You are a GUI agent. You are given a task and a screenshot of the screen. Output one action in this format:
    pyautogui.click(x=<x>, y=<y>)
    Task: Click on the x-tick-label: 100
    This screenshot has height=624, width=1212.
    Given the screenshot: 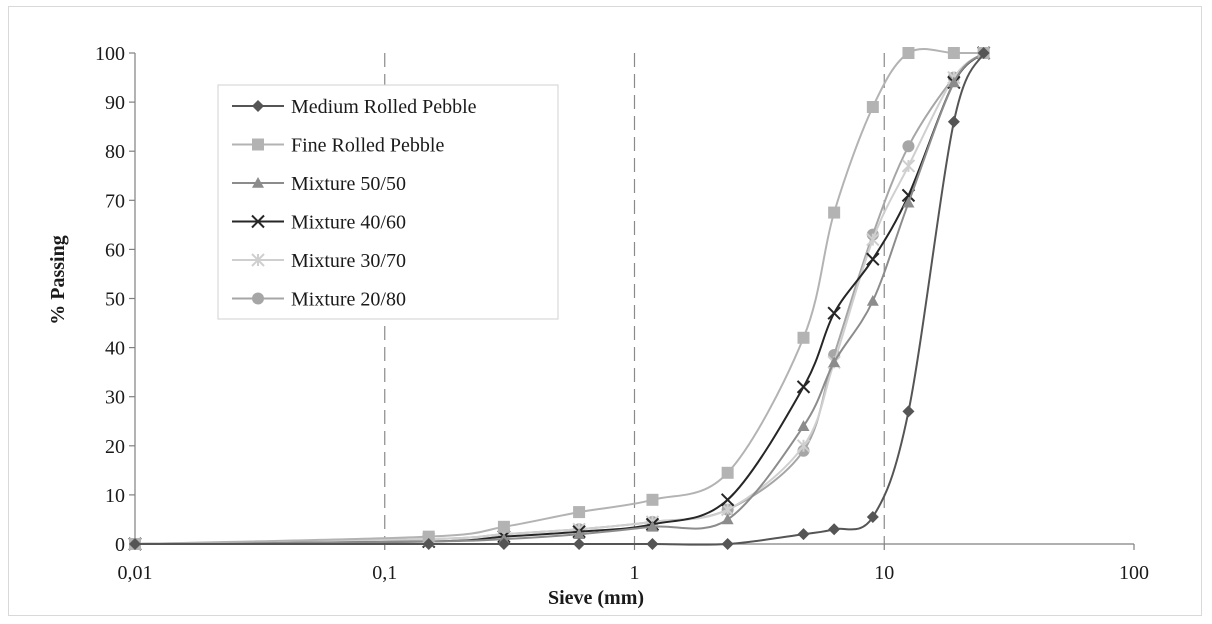 What is the action you would take?
    pyautogui.click(x=1134, y=573)
    